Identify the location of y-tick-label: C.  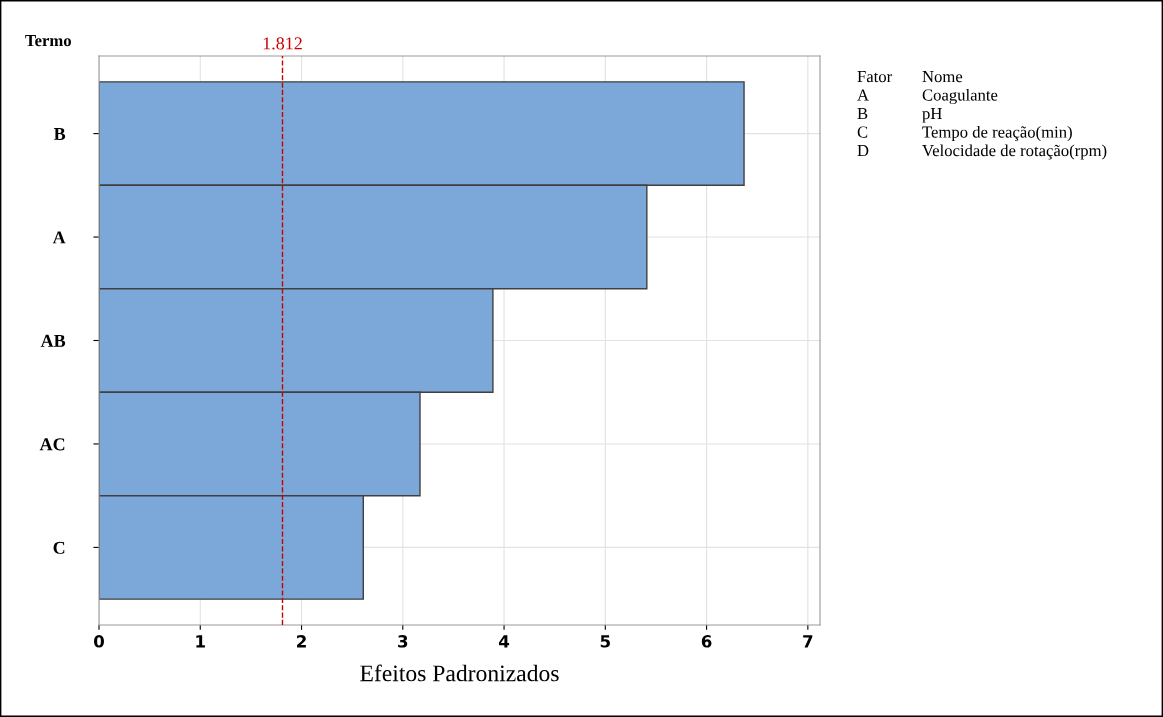
(59, 547).